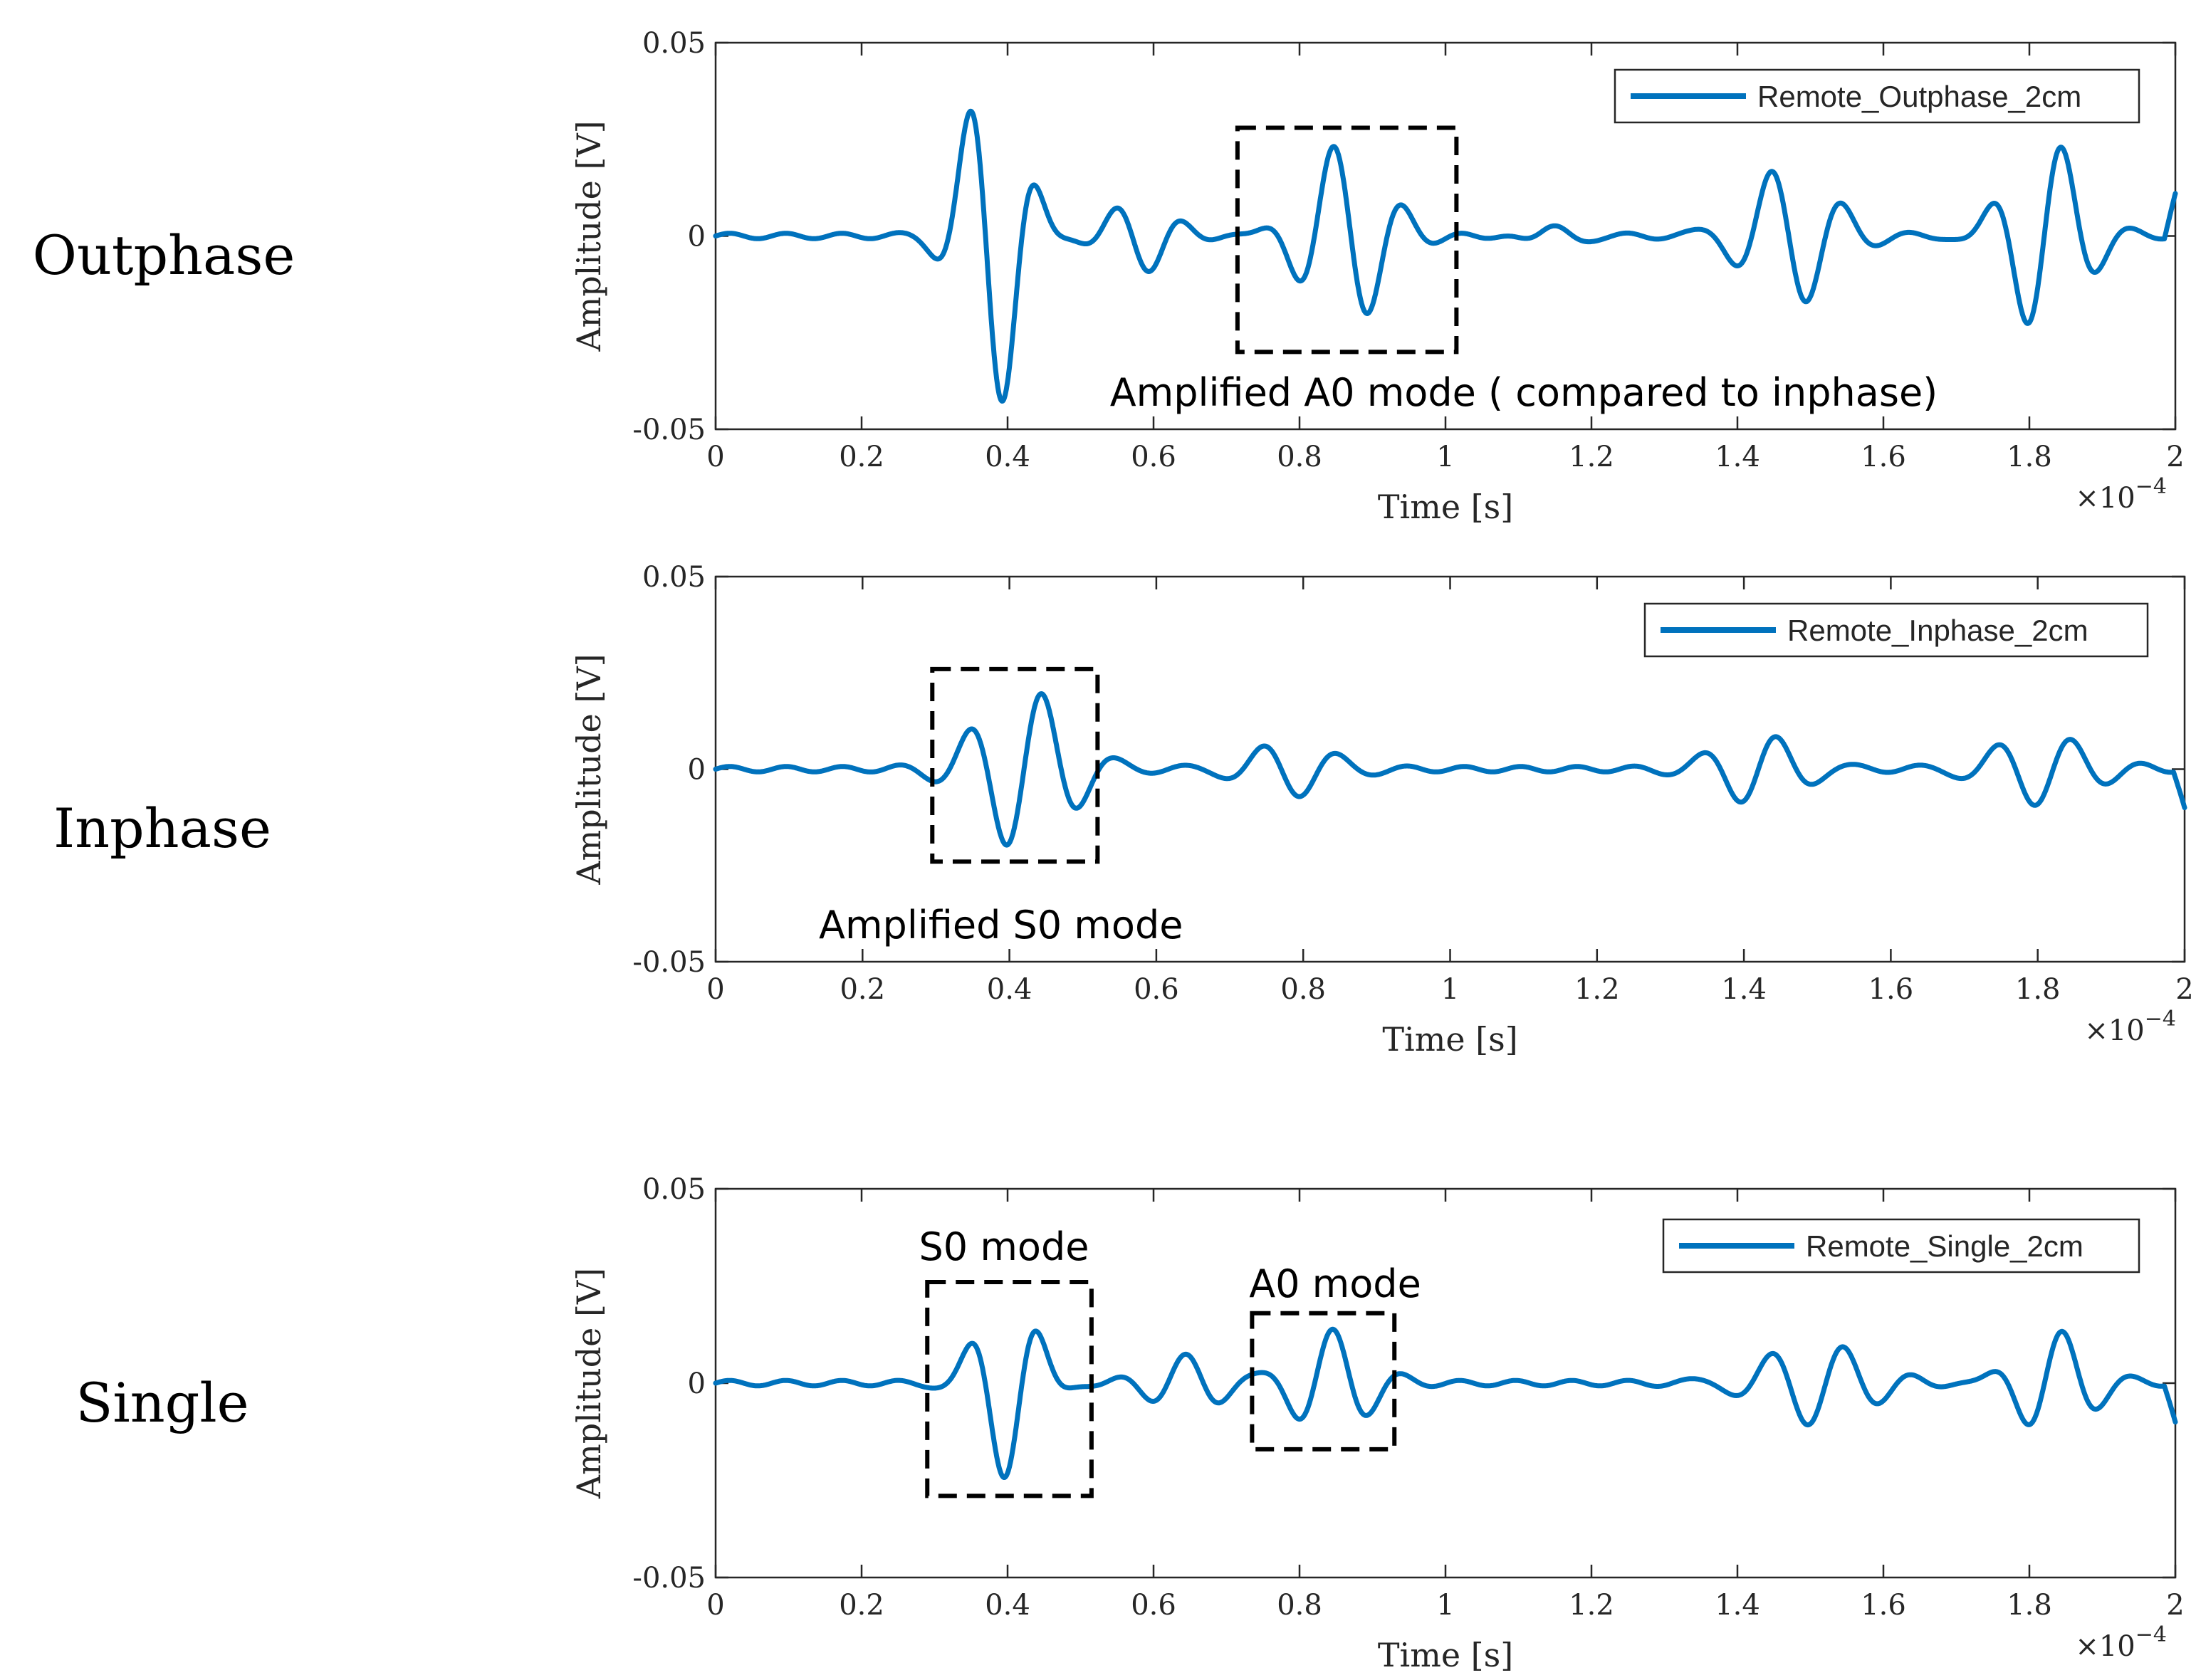  I want to click on row-label: Outphase, so click(164, 255).